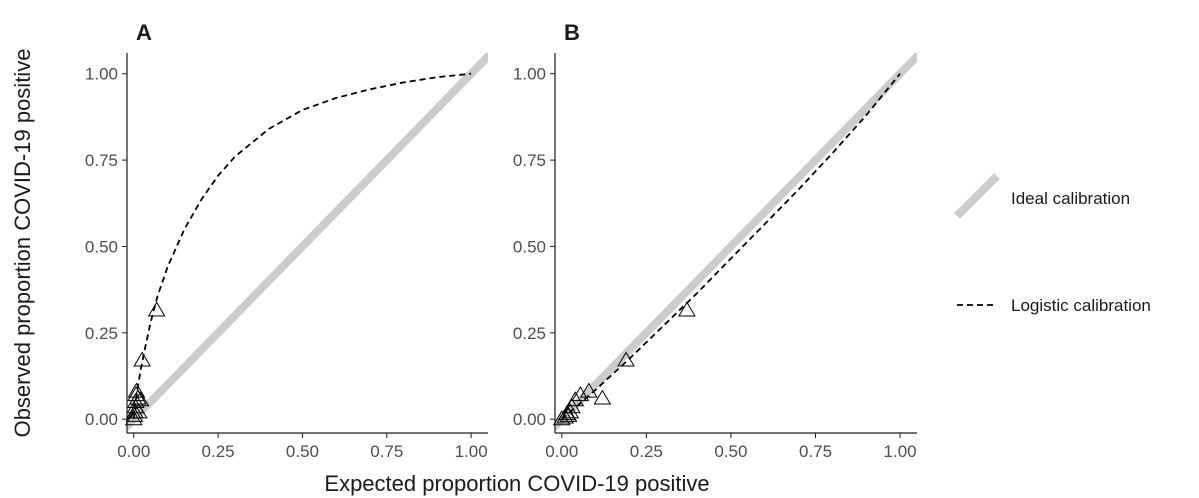 This screenshot has width=1199, height=498. Describe the element at coordinates (22, 243) in the screenshot. I see `y-axis-title: Observed proportion COVID-19 positive` at that location.